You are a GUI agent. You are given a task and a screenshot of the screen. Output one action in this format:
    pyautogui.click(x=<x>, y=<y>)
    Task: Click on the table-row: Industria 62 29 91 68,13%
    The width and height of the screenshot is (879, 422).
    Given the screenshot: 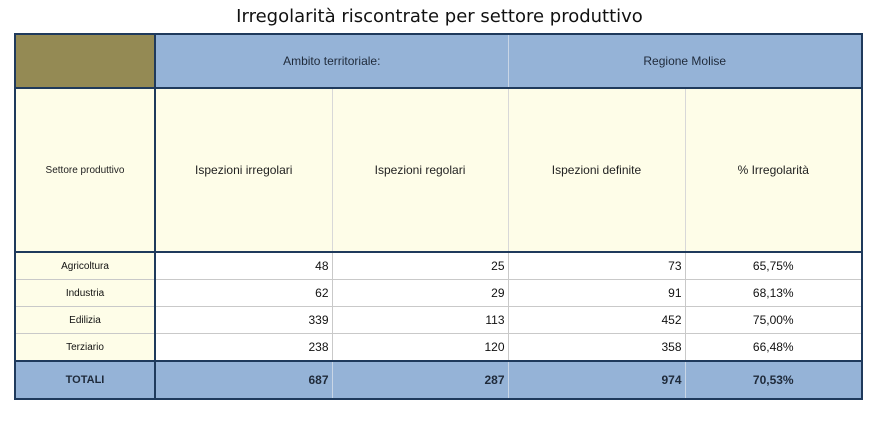 What is the action you would take?
    pyautogui.click(x=438, y=293)
    